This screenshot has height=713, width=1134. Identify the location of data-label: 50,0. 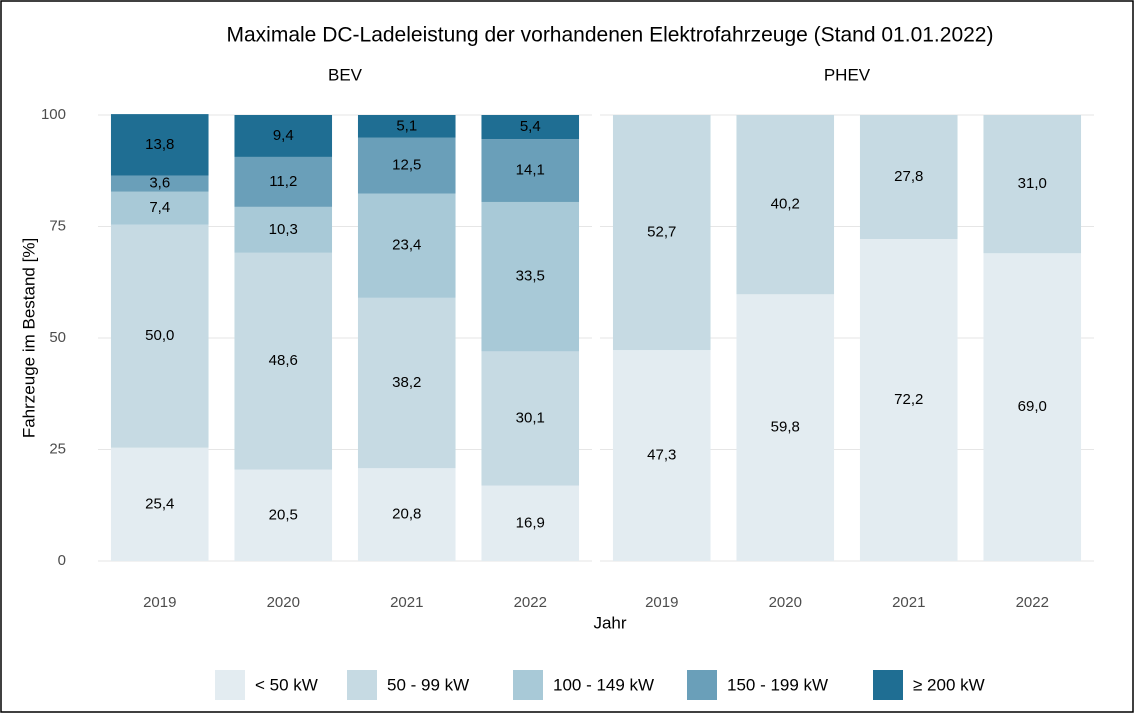
(159, 335).